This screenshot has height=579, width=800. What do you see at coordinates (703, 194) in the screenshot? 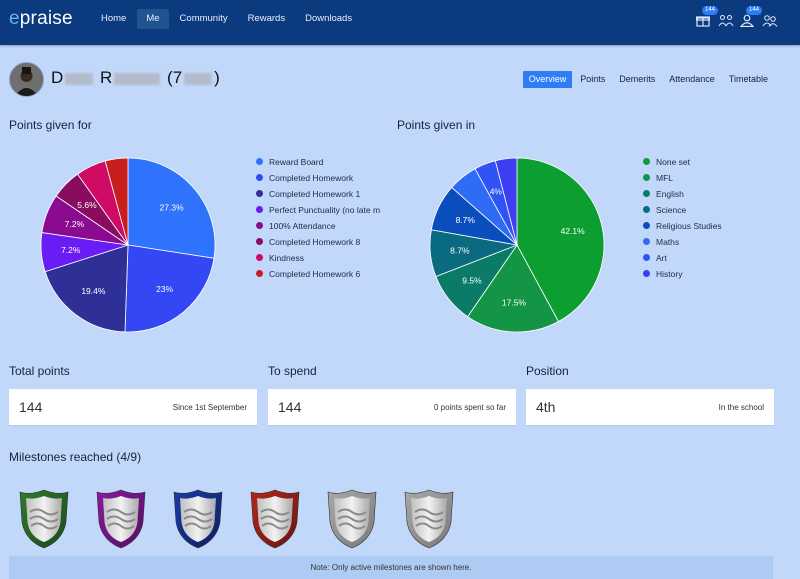
I see `legend-item-1-2: English` at bounding box center [703, 194].